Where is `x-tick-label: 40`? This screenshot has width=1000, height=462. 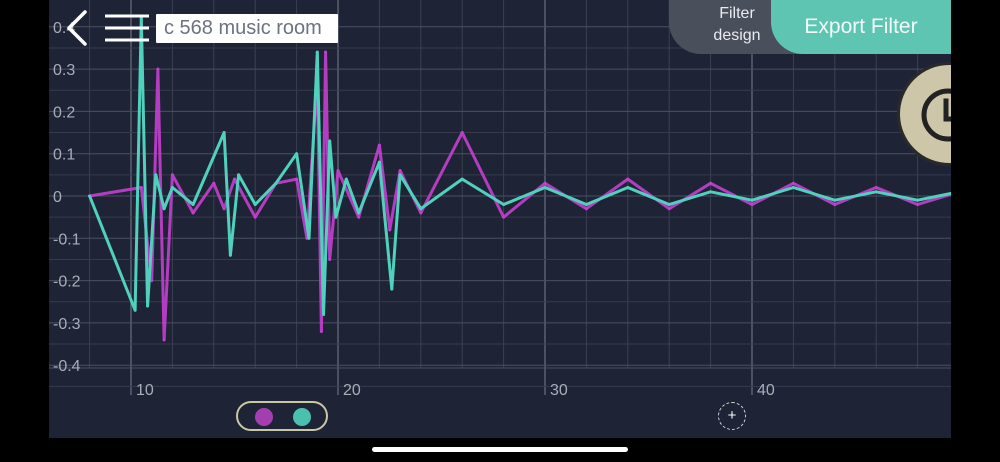
x-tick-label: 40 is located at coordinates (766, 390).